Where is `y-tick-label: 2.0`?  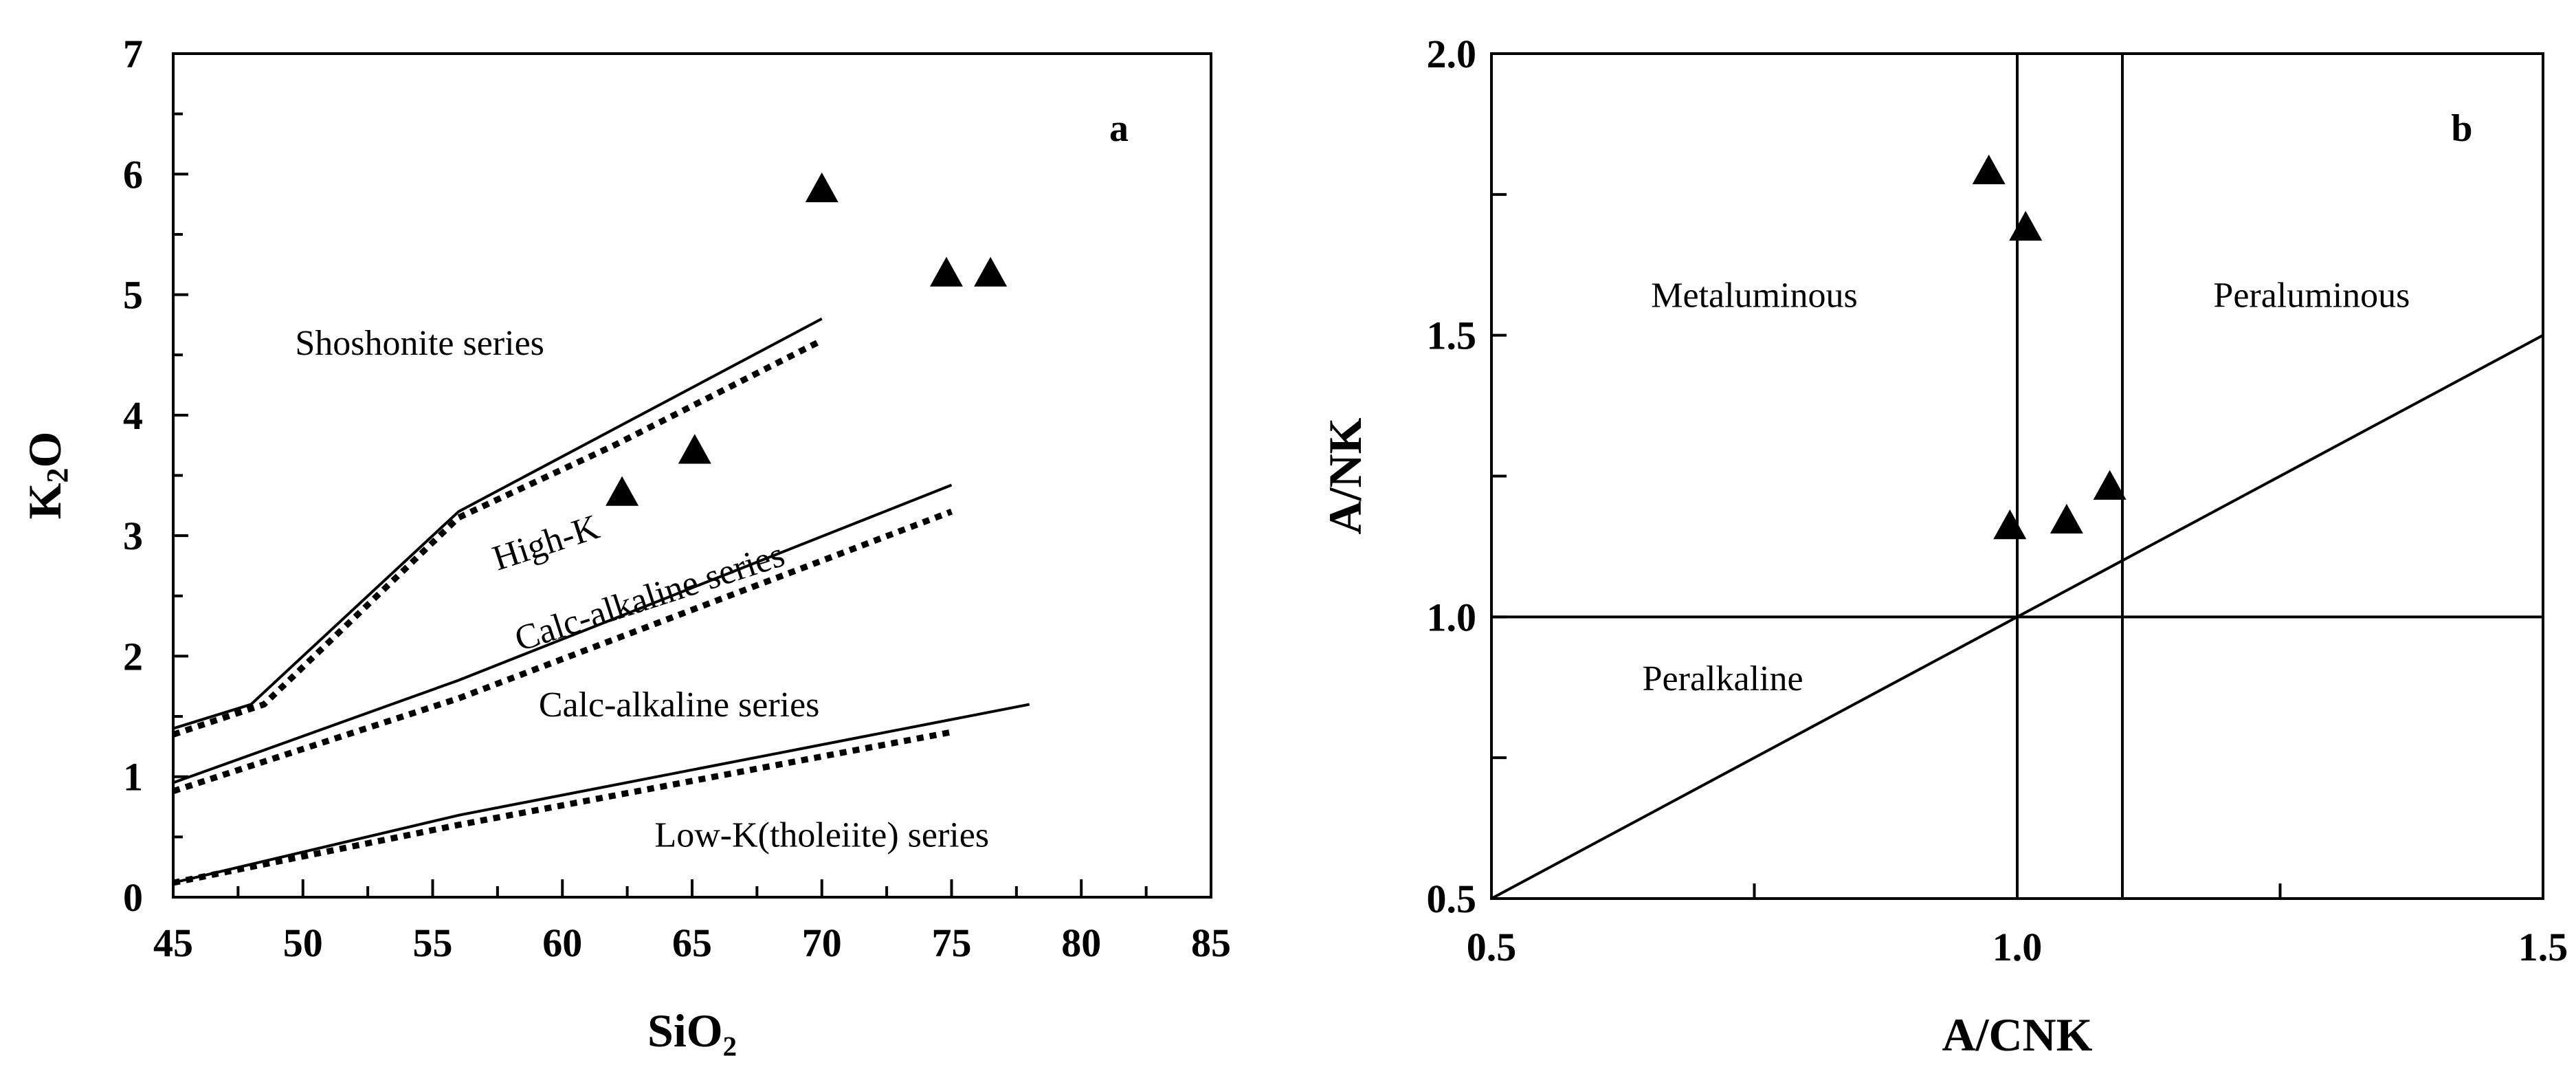 y-tick-label: 2.0 is located at coordinates (1452, 54).